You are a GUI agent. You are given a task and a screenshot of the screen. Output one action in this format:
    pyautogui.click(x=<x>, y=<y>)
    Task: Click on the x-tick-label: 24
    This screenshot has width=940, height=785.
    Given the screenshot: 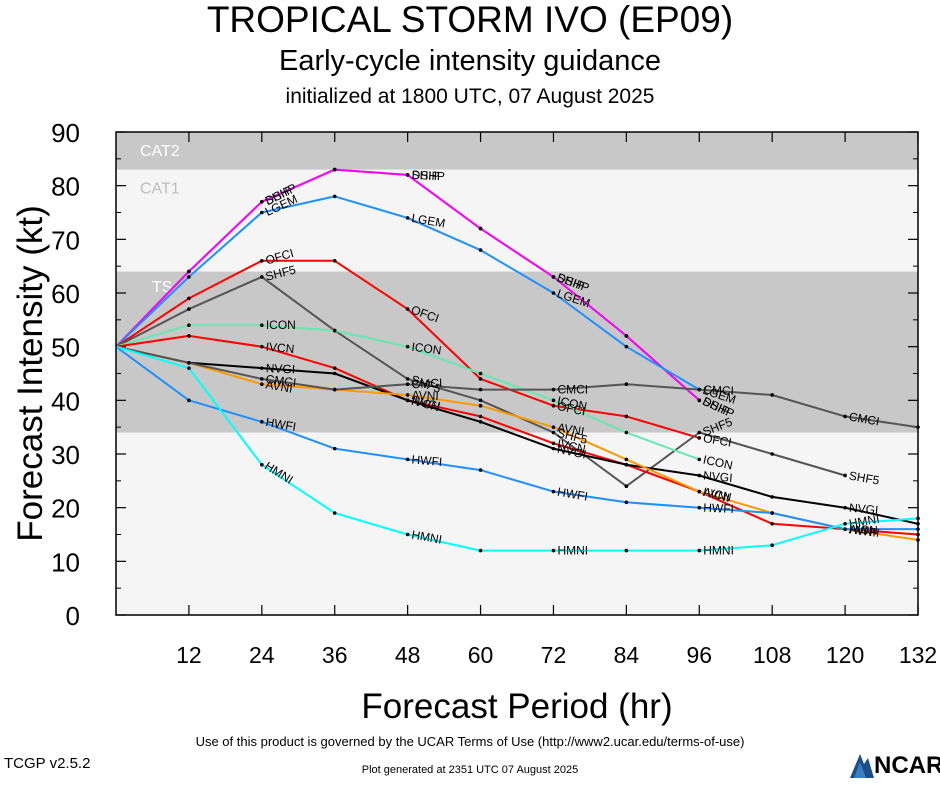 What is the action you would take?
    pyautogui.click(x=262, y=655)
    